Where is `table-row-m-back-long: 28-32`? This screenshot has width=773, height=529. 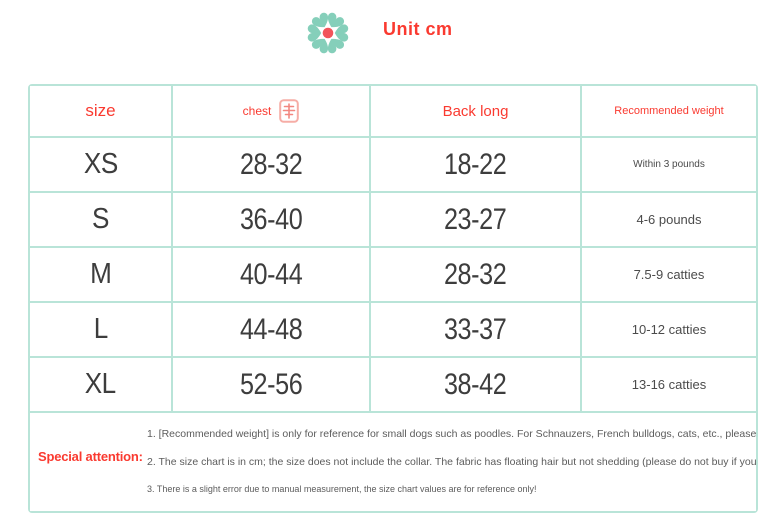
table-row-m-back-long: 28-32 is located at coordinates (476, 275).